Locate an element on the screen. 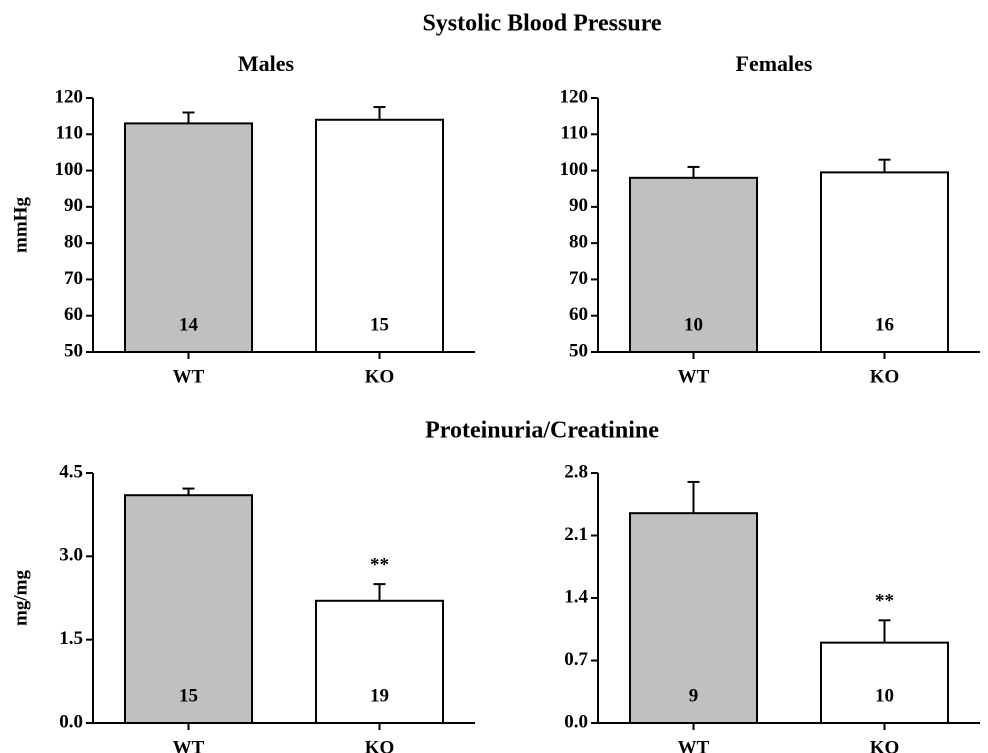  n-label: 16 is located at coordinates (884, 324).